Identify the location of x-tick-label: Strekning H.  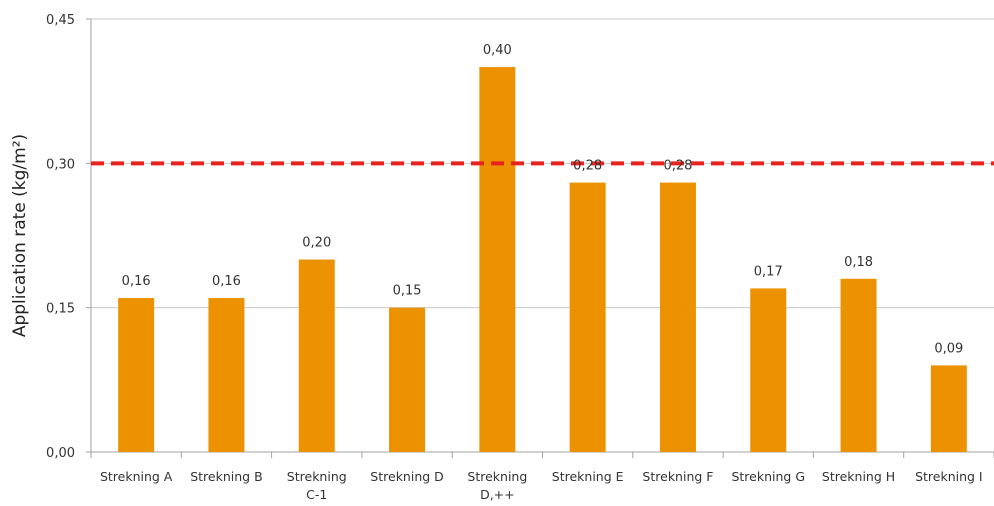
(858, 476).